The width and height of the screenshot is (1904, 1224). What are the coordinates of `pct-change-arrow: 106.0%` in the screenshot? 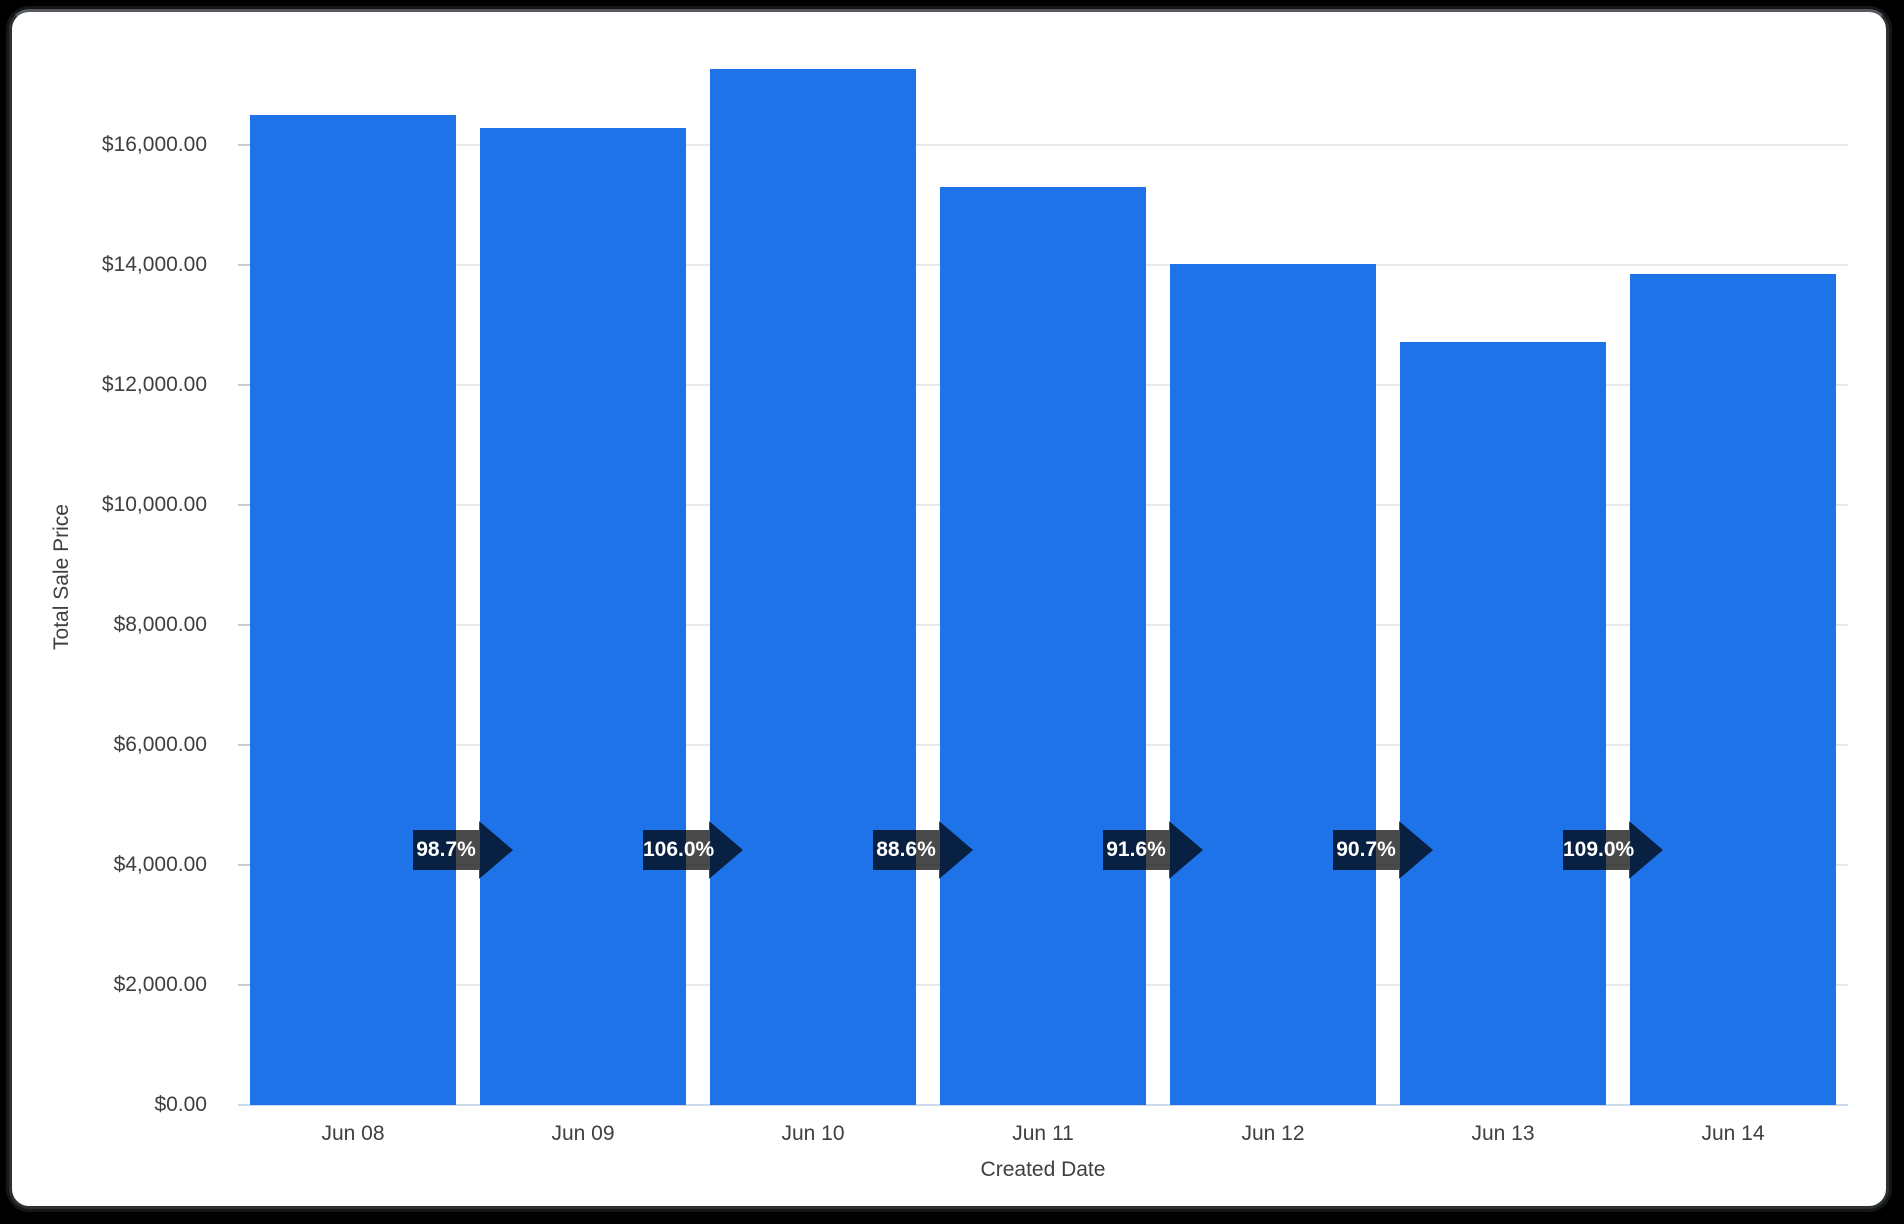 It's located at (693, 850).